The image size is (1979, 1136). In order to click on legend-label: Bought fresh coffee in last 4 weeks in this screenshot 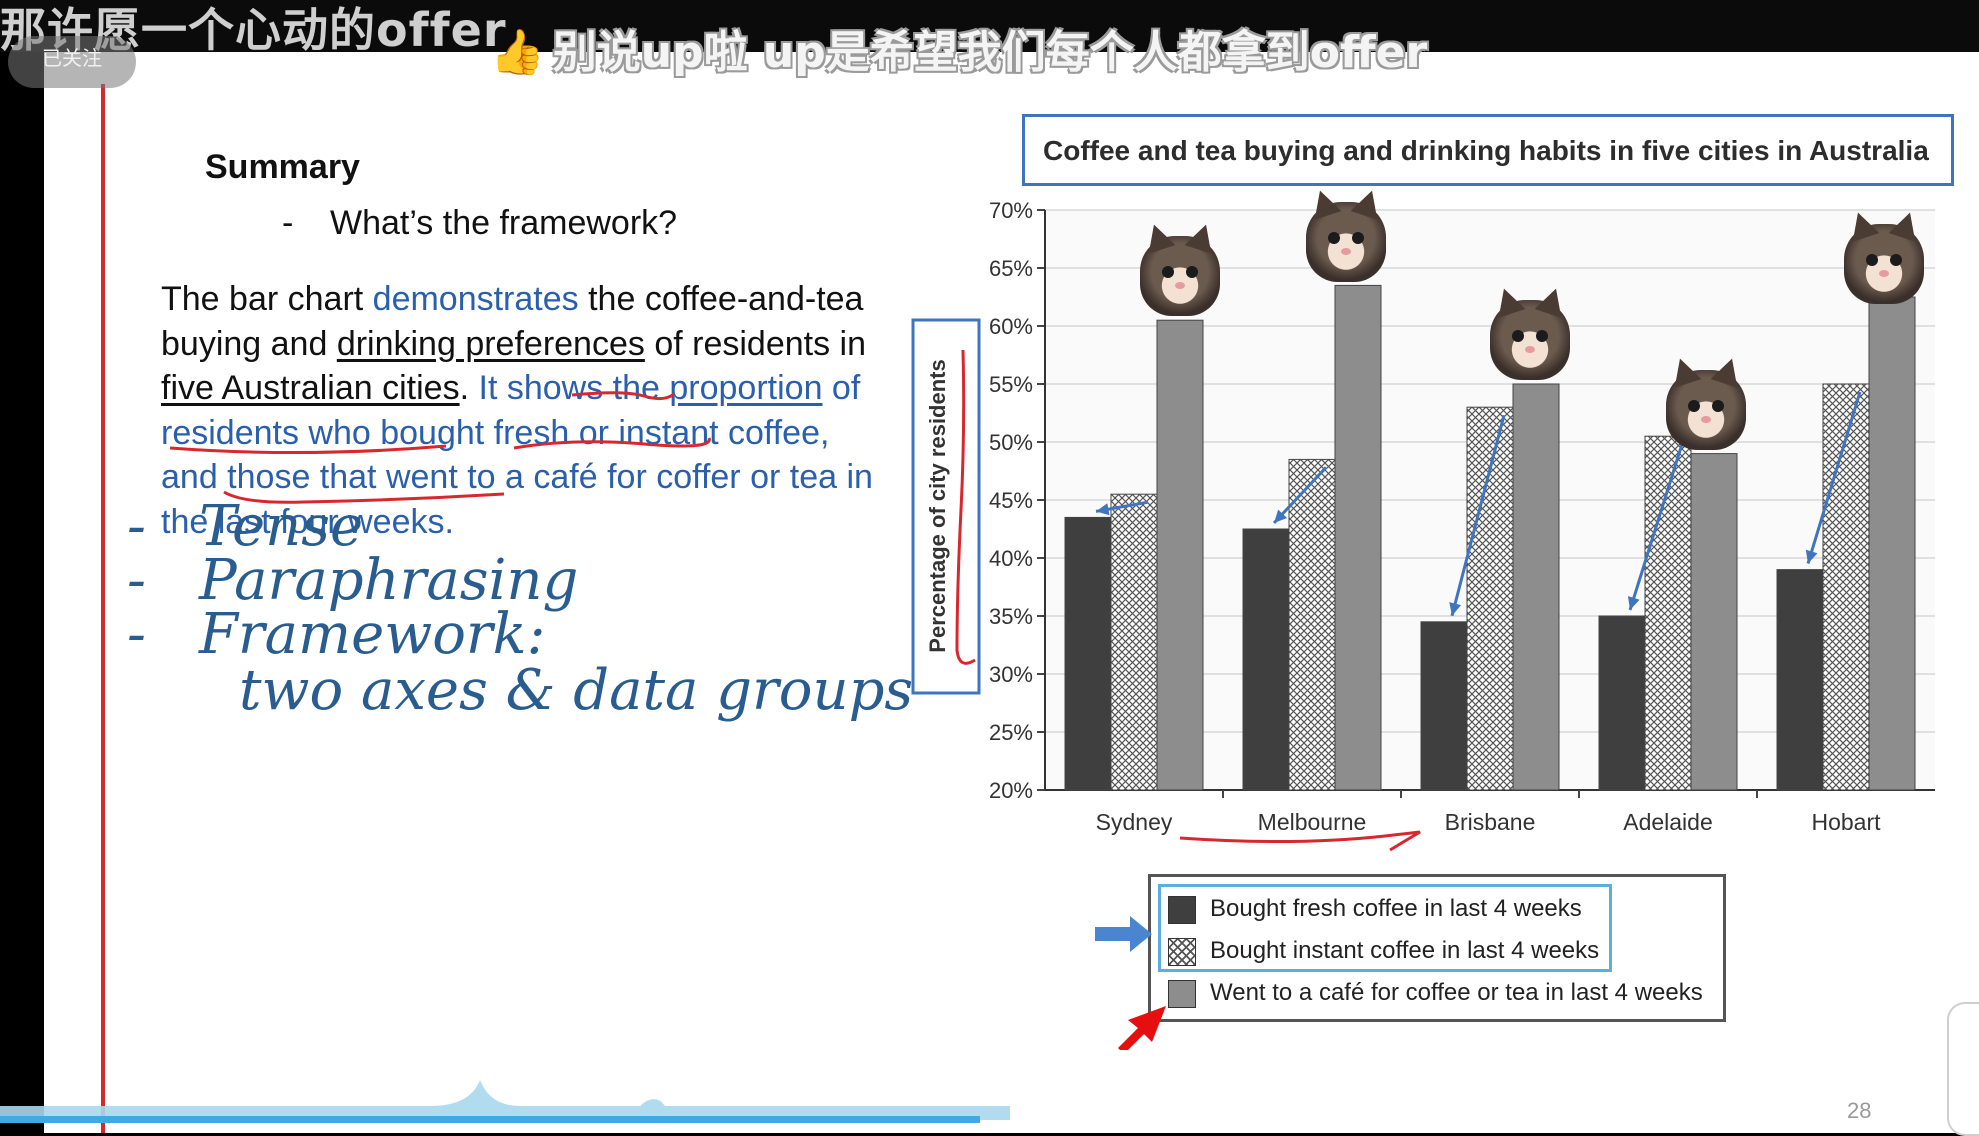, I will do `click(1396, 908)`.